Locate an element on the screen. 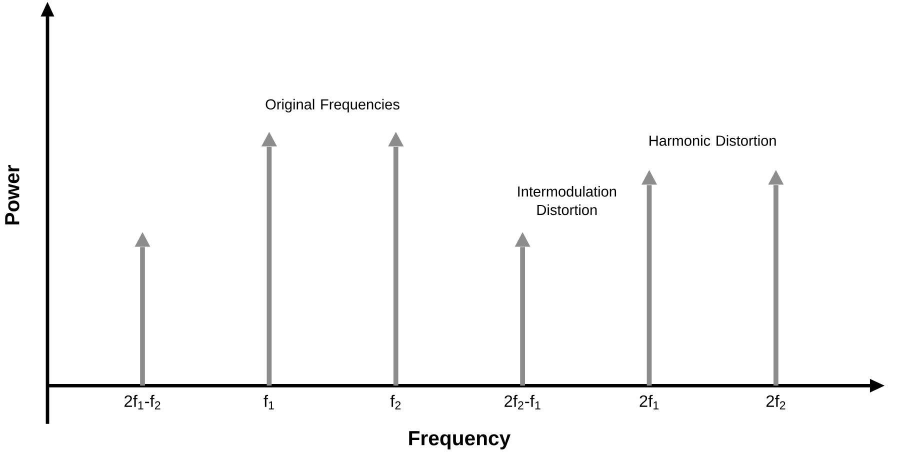 The height and width of the screenshot is (455, 904). x-tick-label: 2f$_{1}$-f$_{2}$ is located at coordinates (142, 402).